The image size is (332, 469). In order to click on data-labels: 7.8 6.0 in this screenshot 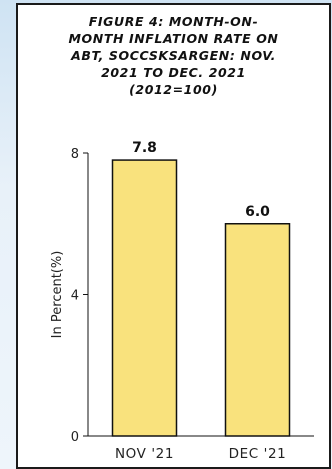, I will do `click(201, 180)`.